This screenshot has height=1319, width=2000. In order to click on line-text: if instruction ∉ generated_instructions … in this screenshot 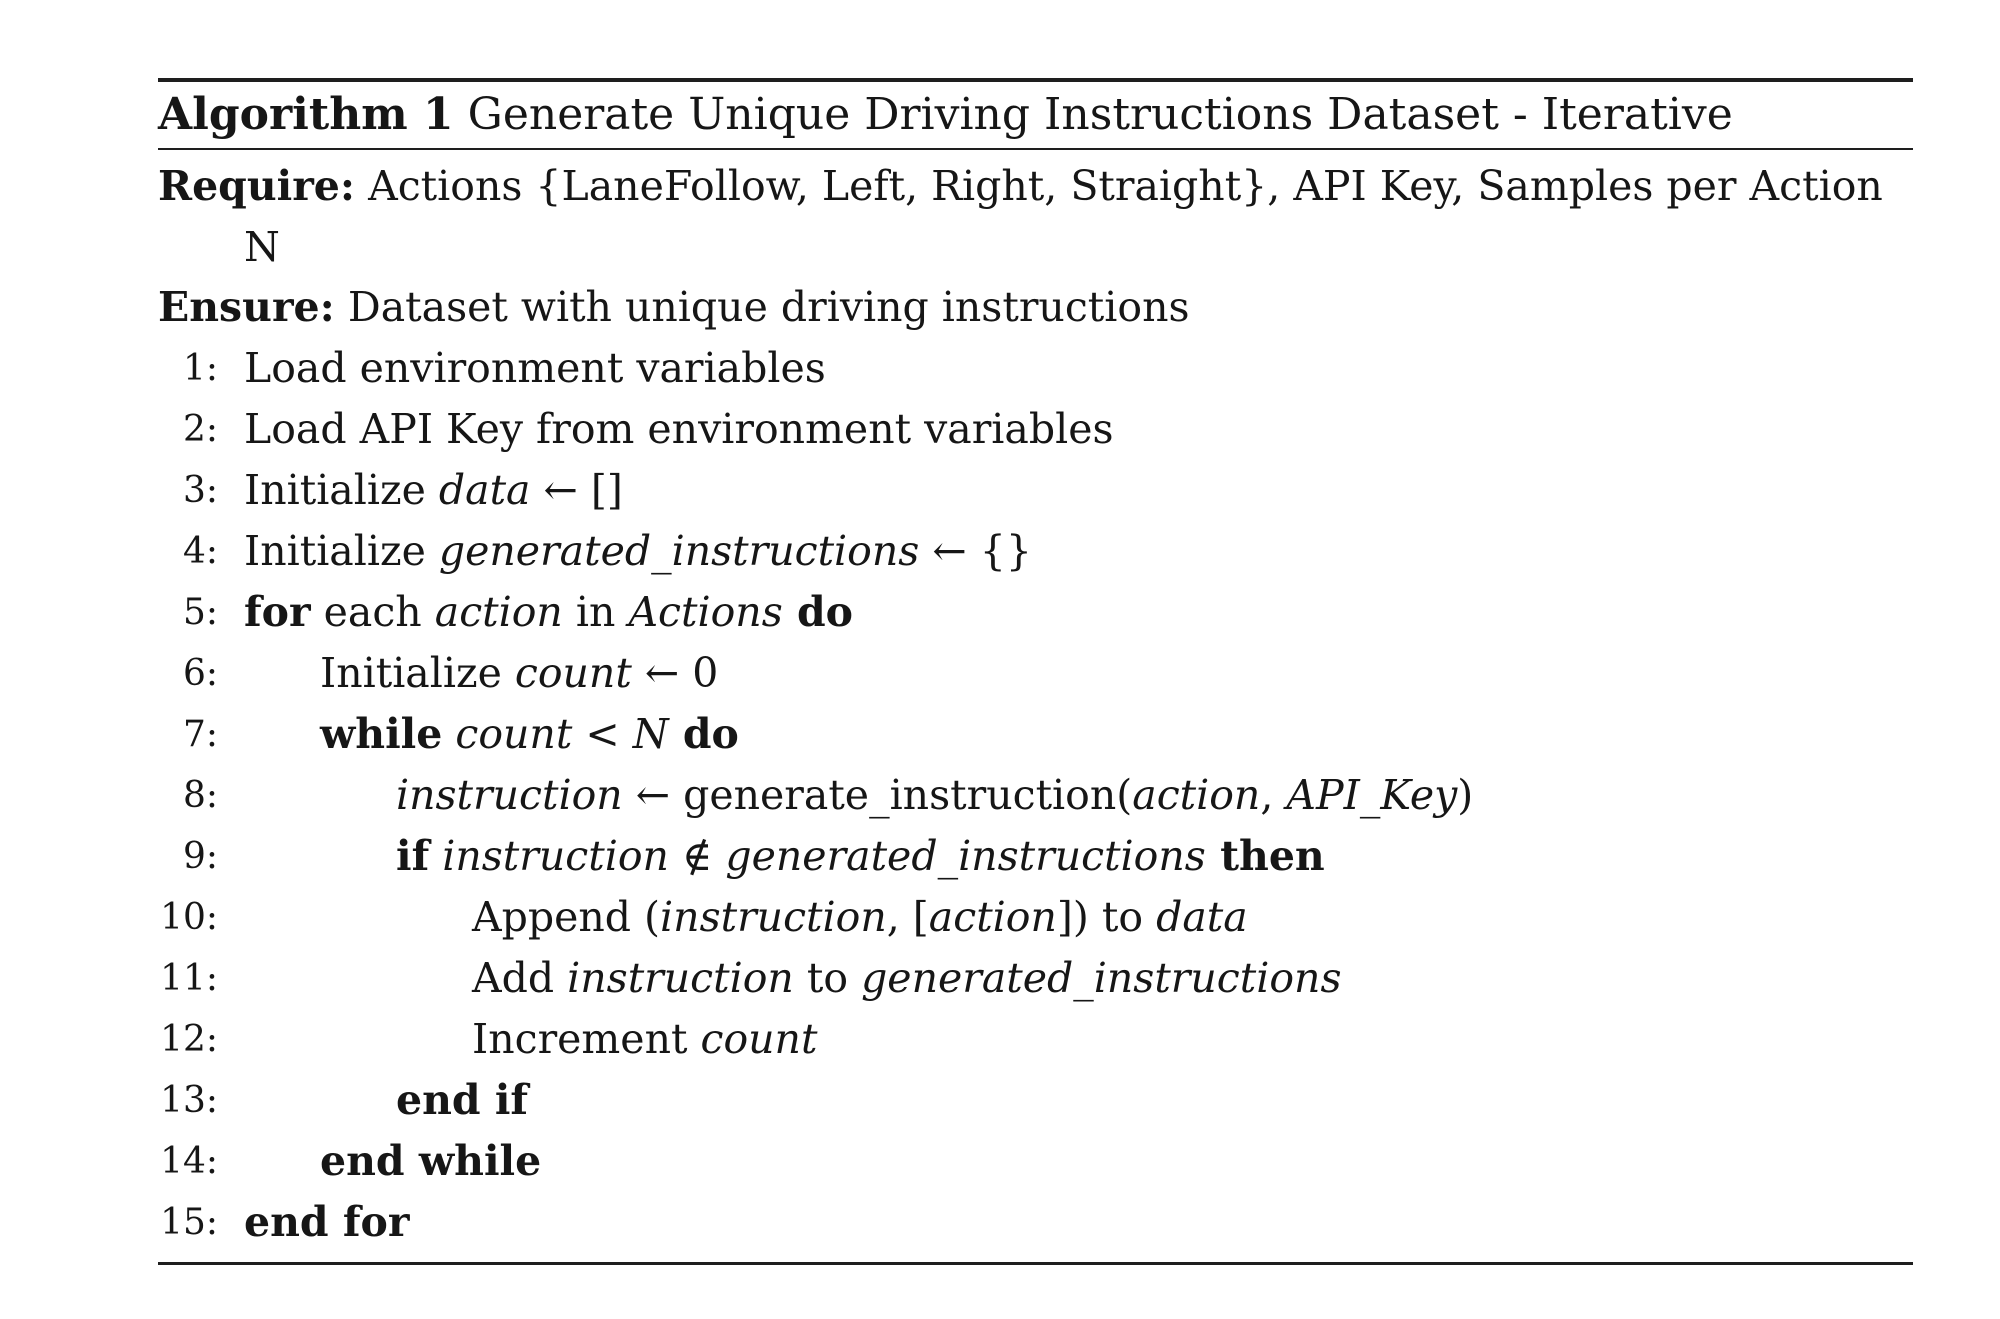, I will do `click(860, 856)`.